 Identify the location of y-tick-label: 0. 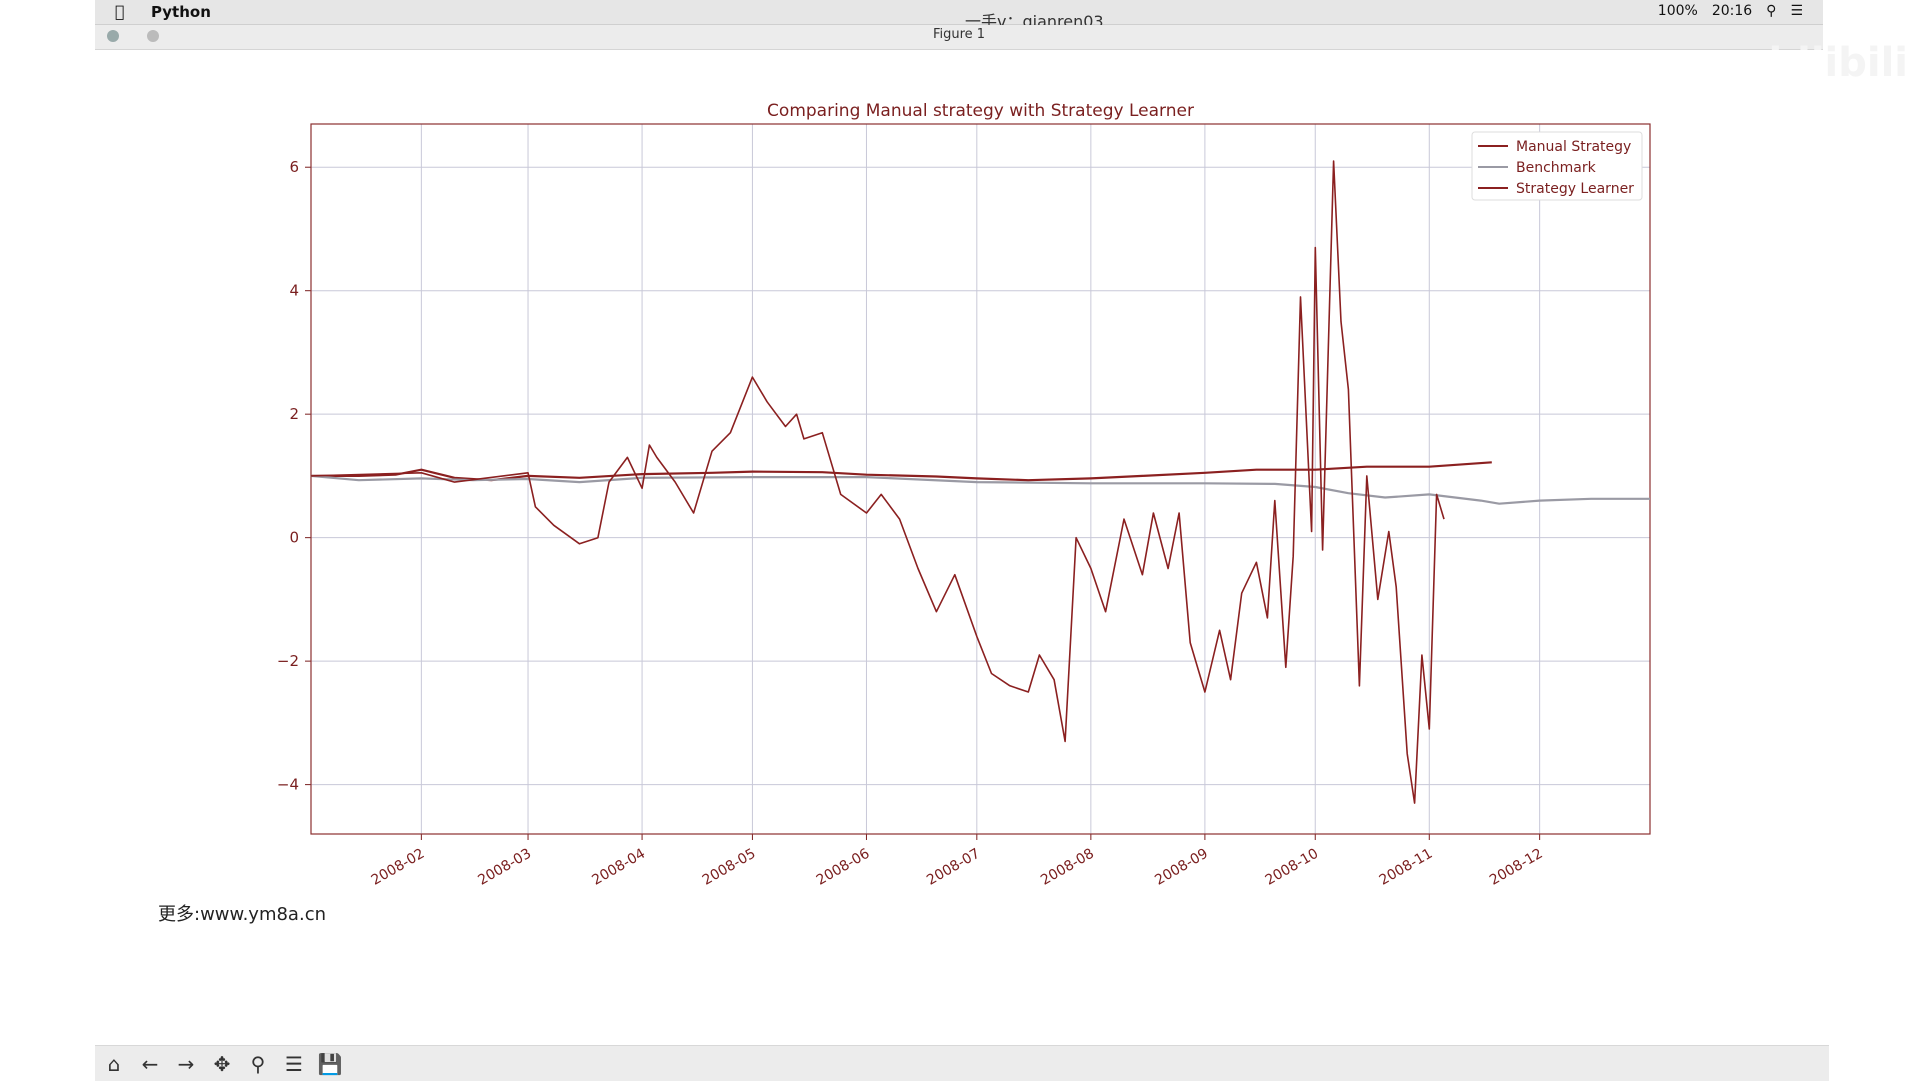
(294, 538).